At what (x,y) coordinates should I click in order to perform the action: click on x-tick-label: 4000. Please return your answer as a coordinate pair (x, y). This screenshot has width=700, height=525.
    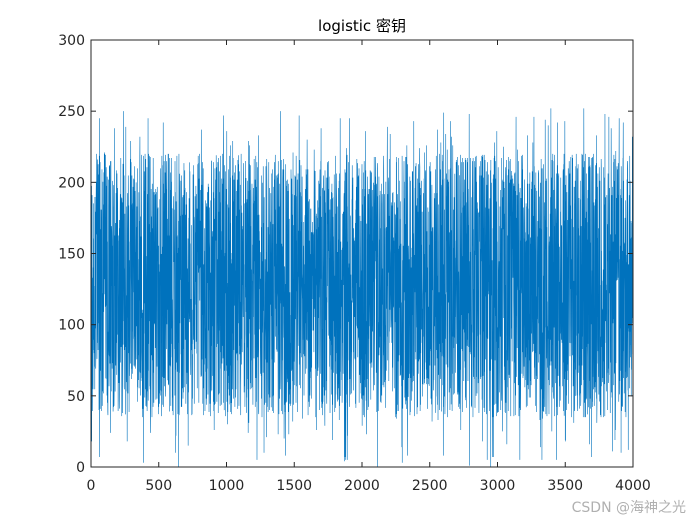
    Looking at the image, I should click on (633, 486).